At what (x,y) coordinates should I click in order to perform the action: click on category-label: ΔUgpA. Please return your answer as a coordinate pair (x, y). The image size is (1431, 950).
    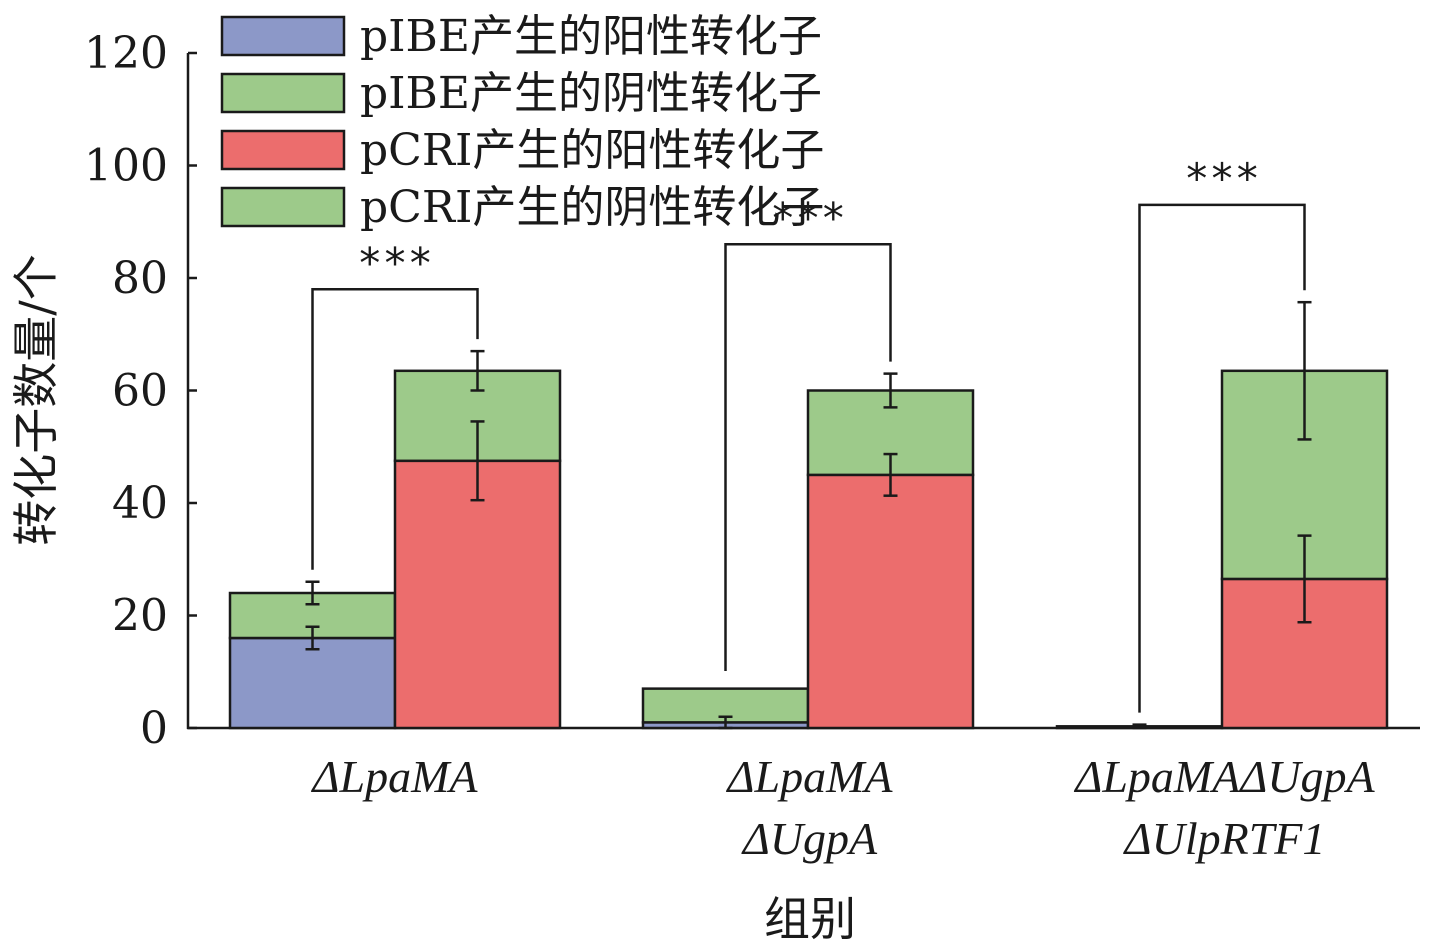
    Looking at the image, I should click on (809, 838).